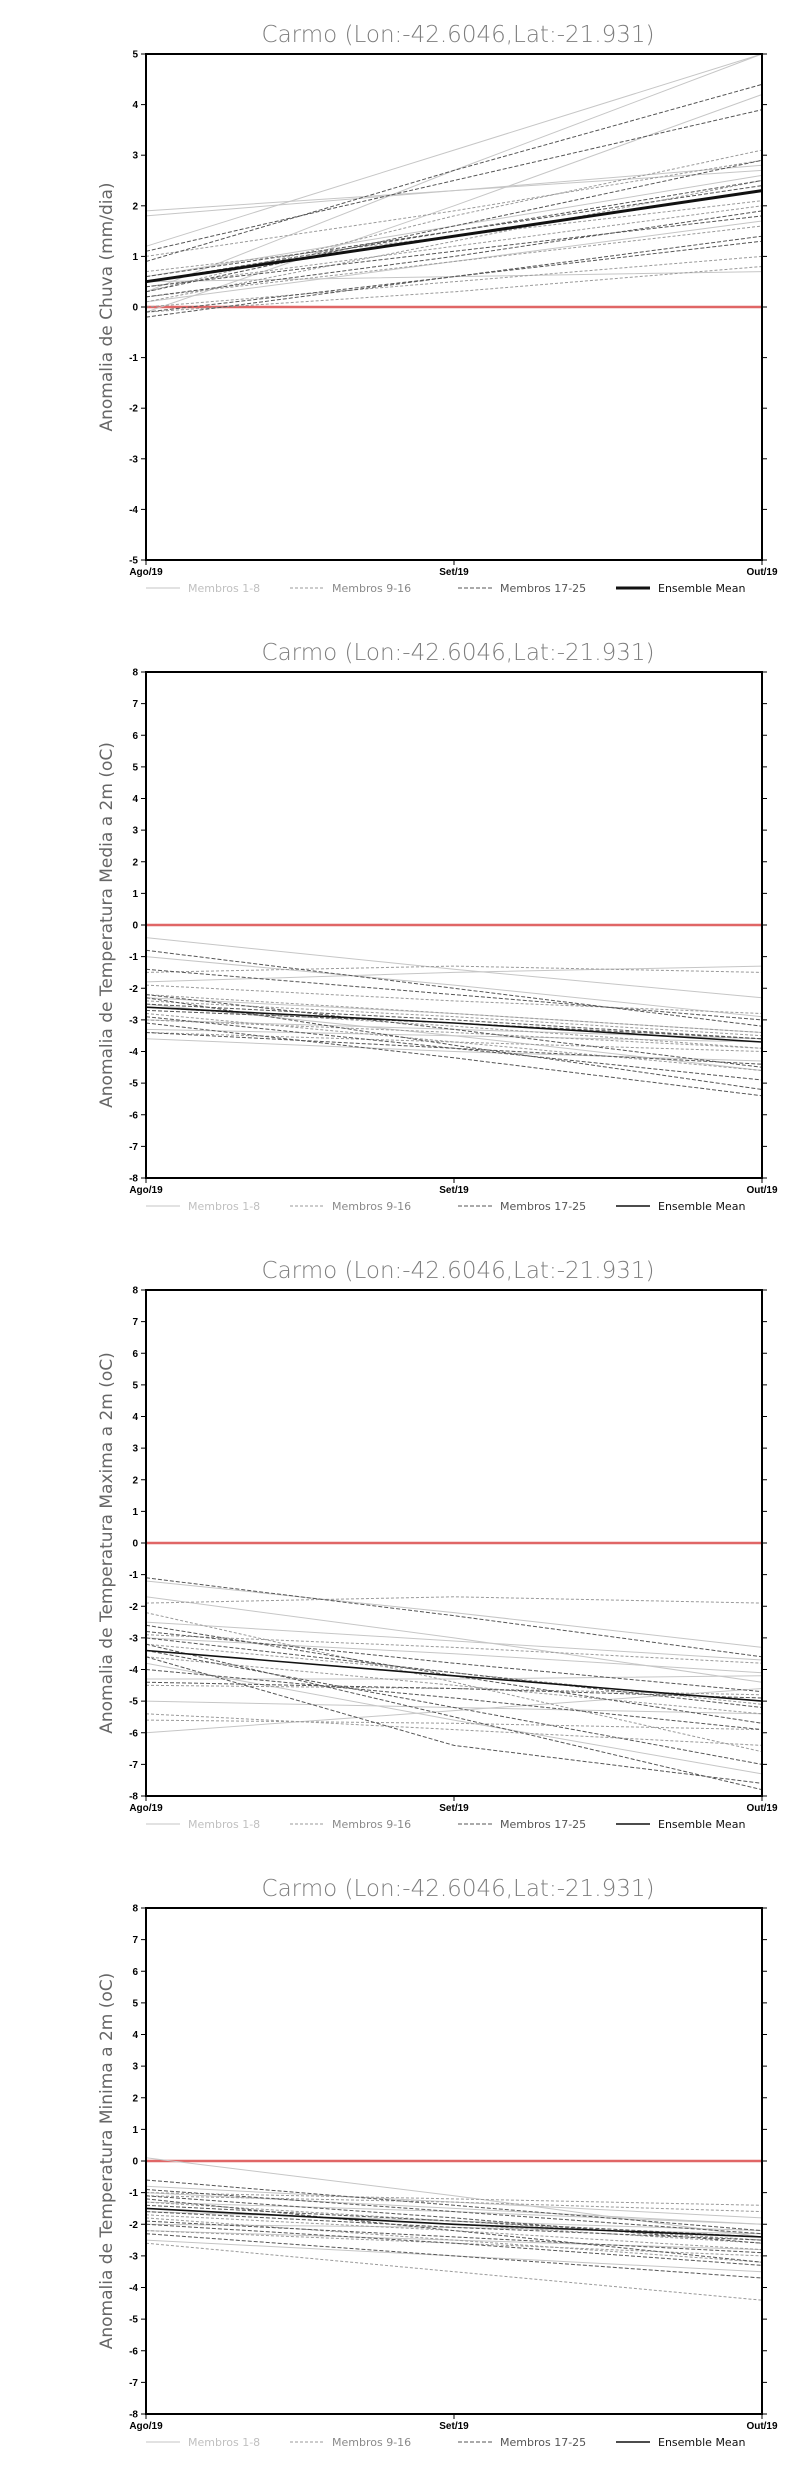 The height and width of the screenshot is (2472, 800). Describe the element at coordinates (133, 1670) in the screenshot. I see `y-tick-label: -4` at that location.